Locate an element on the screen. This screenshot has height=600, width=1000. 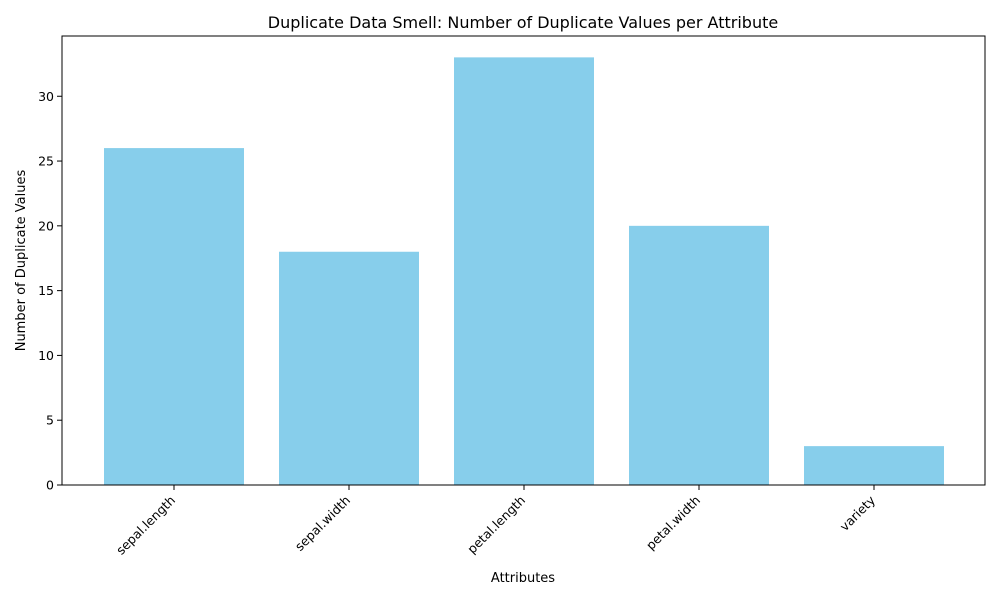
y-tick-label: 5 is located at coordinates (50, 420).